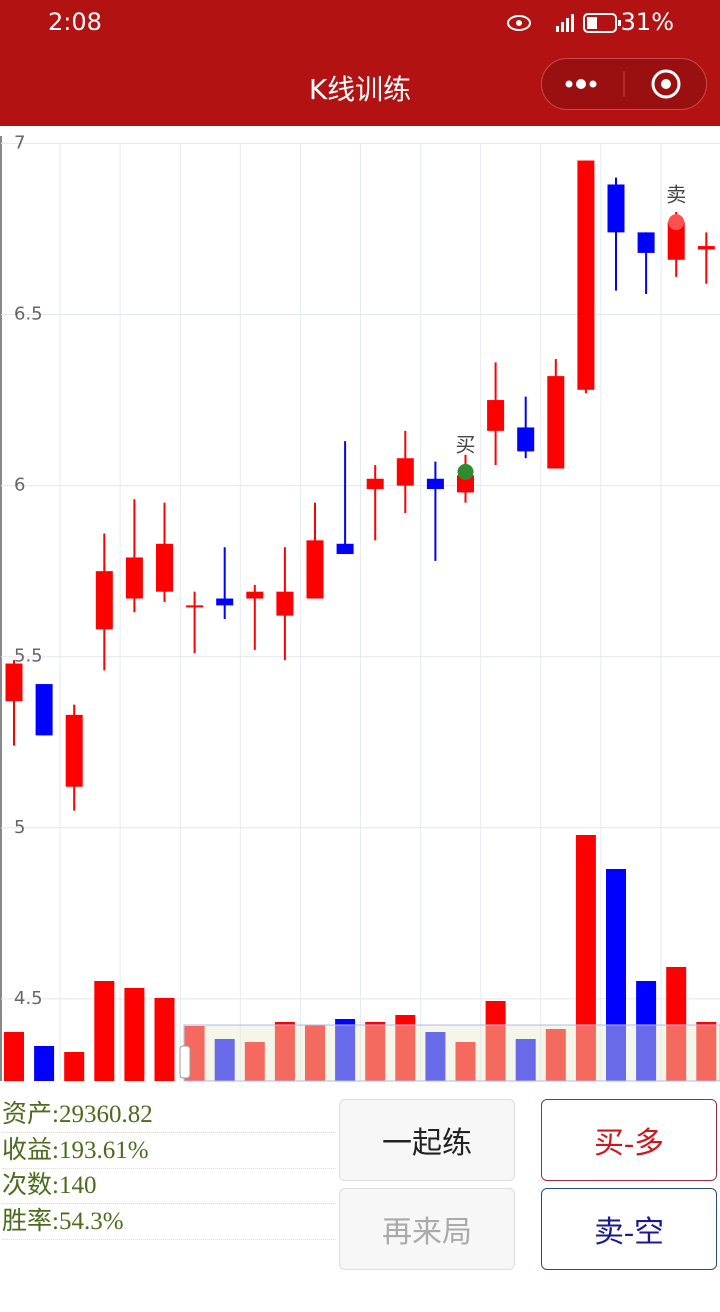 The image size is (720, 1312). I want to click on status-bar: 2:08 31%, so click(360, 22).